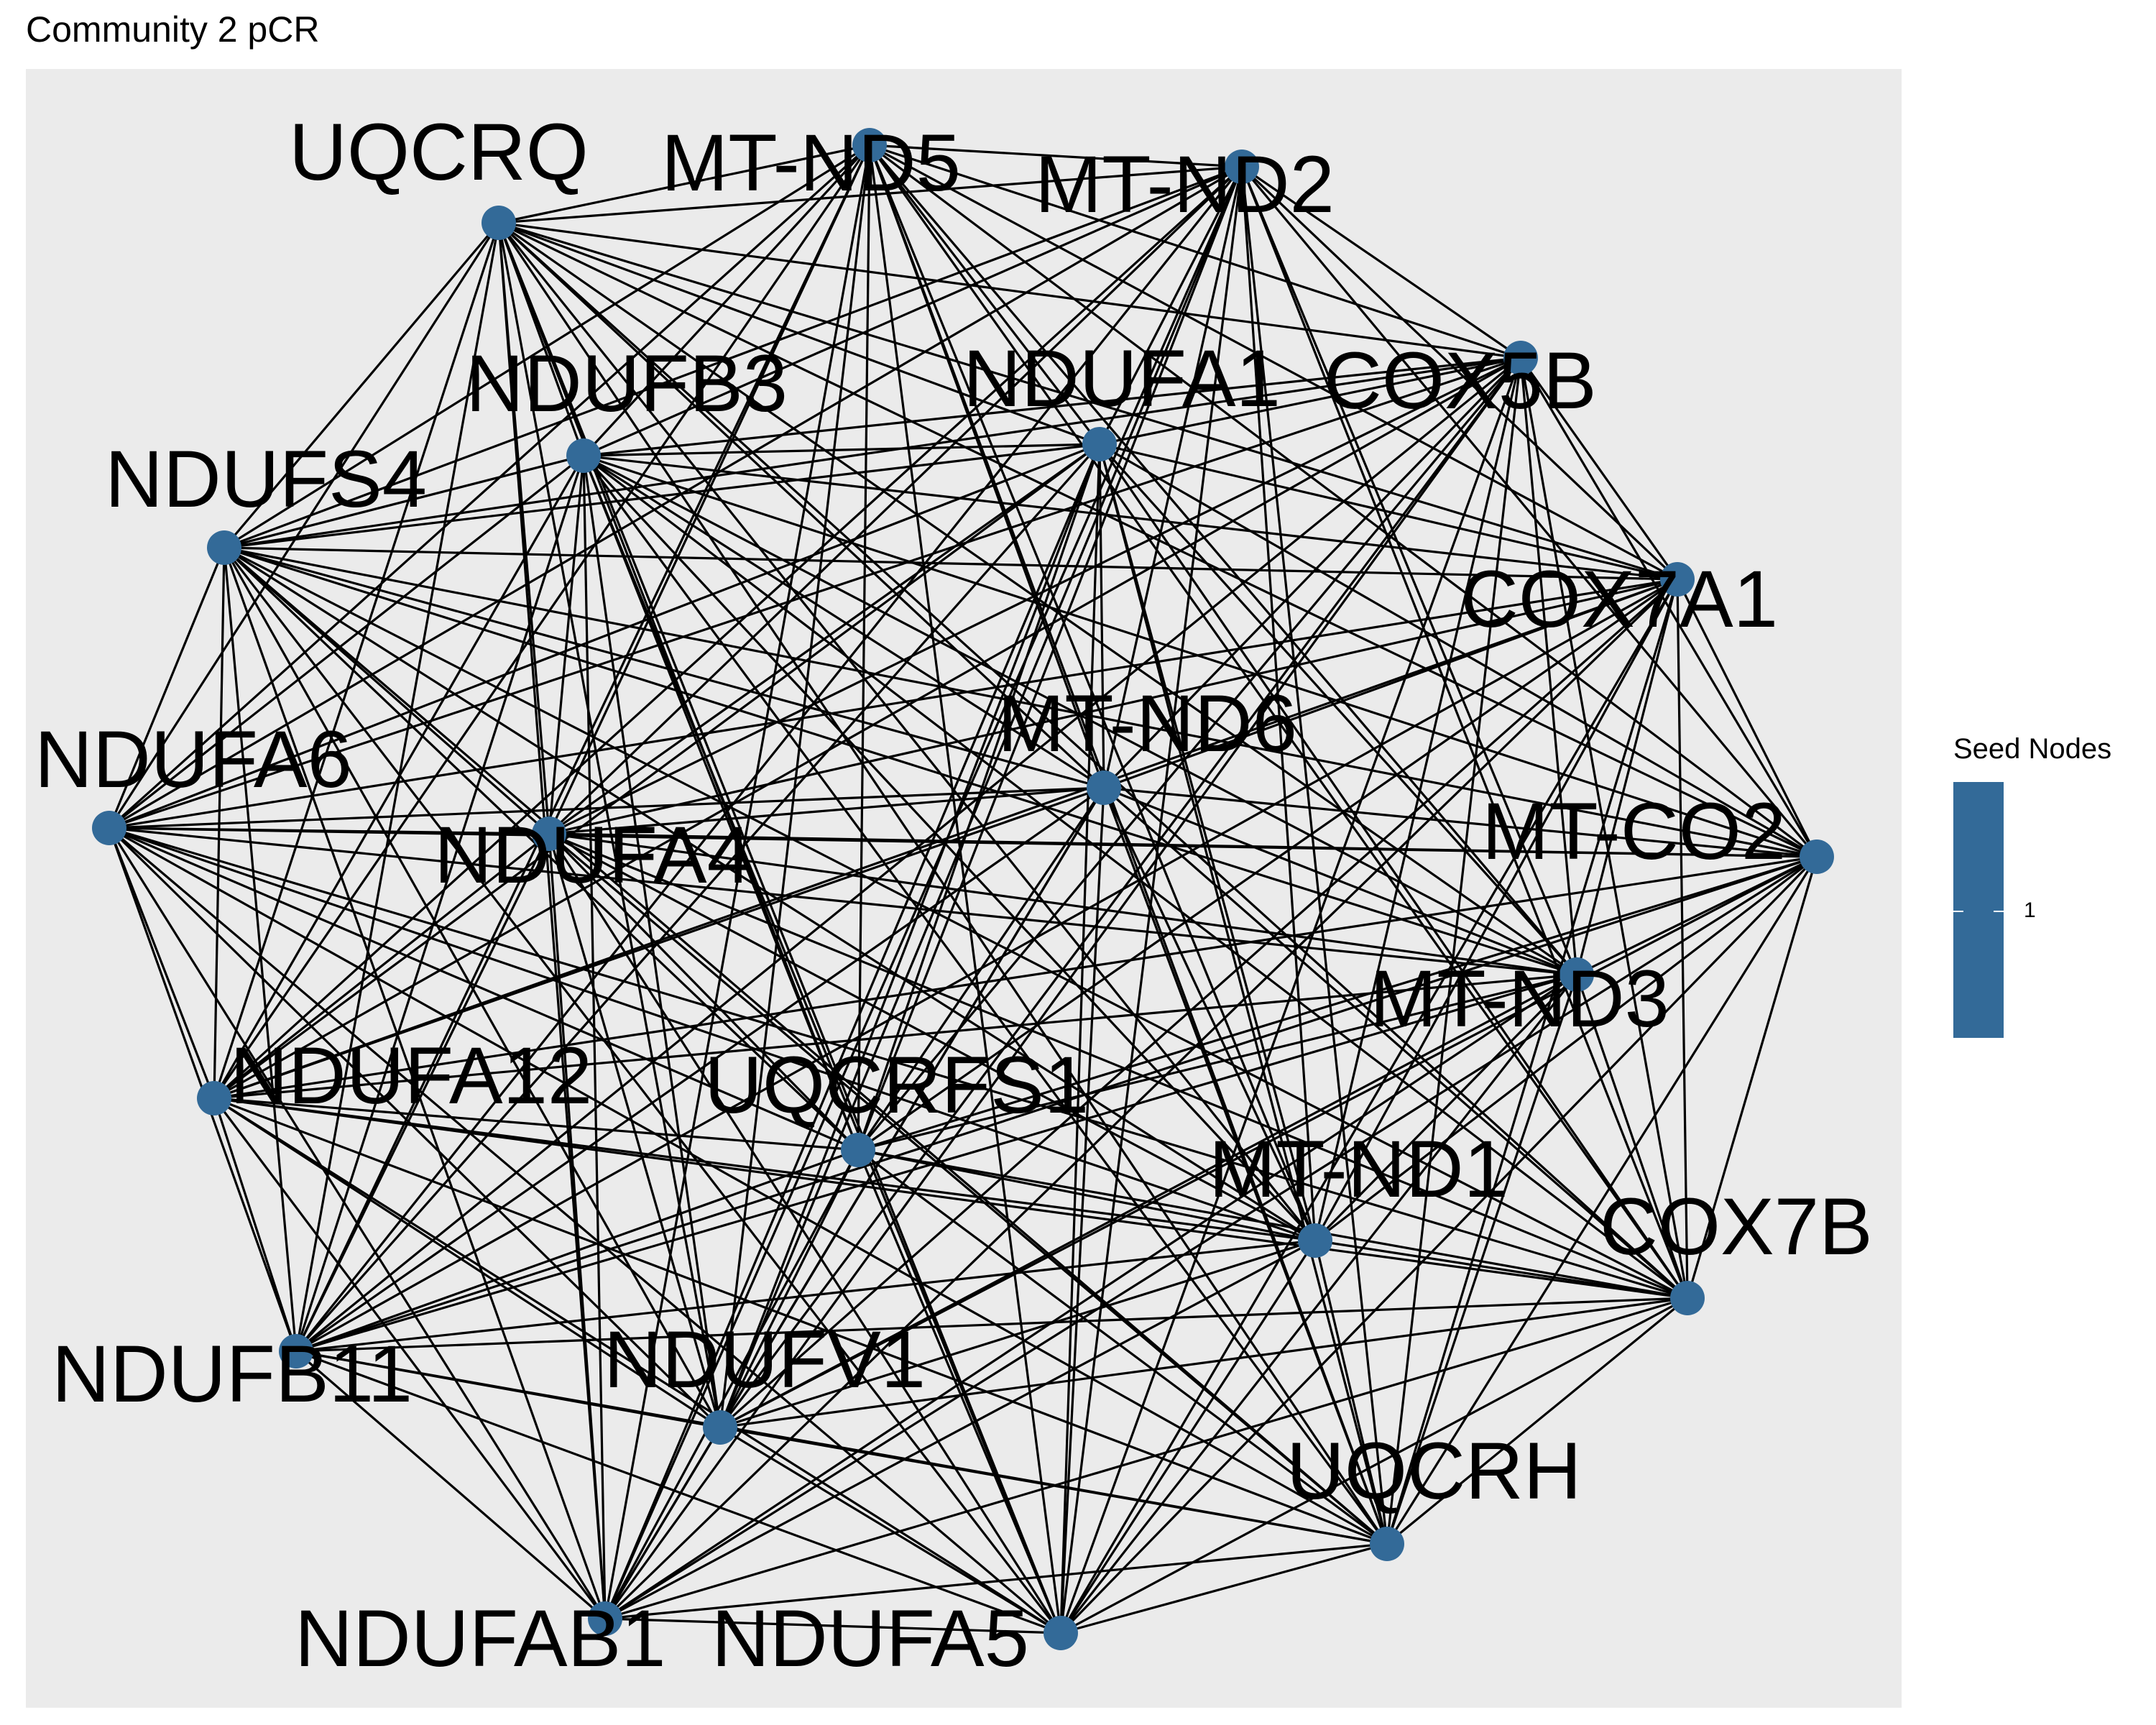 Image resolution: width=2156 pixels, height=1725 pixels. I want to click on edge-cox7b-ndufv1, so click(1203, 1363).